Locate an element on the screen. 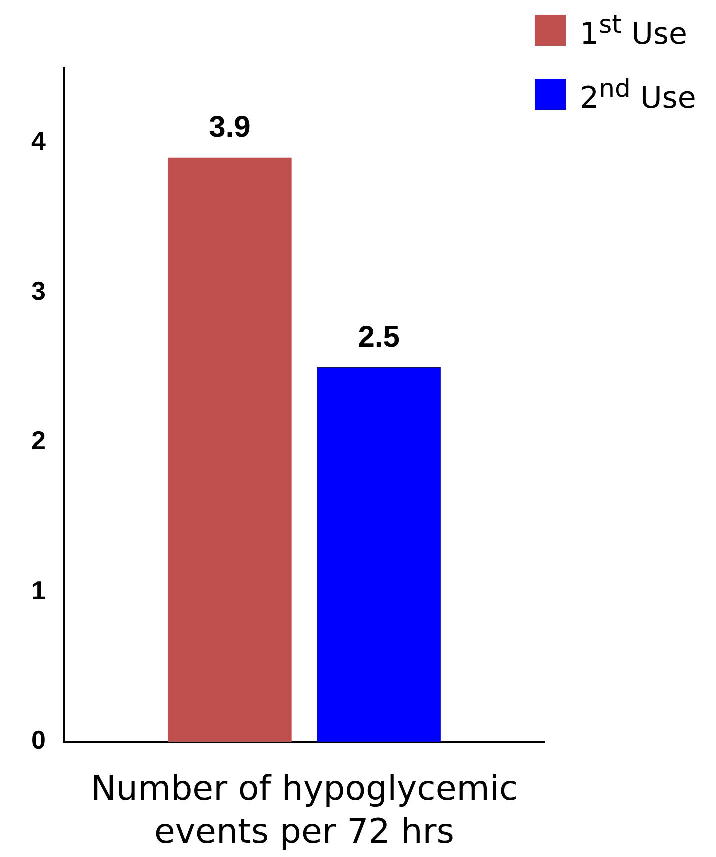  legend-label: 2$^{nd}$ Use is located at coordinates (638, 95).